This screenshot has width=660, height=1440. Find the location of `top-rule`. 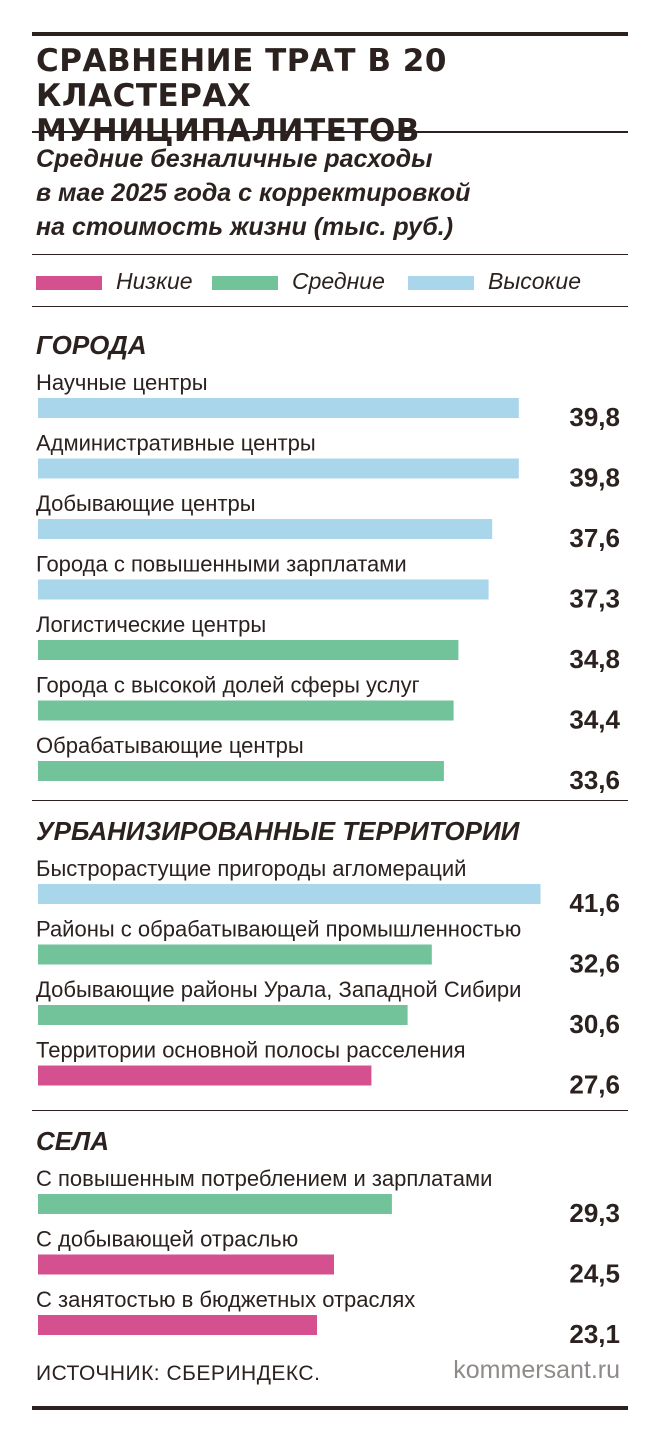

top-rule is located at coordinates (330, 34).